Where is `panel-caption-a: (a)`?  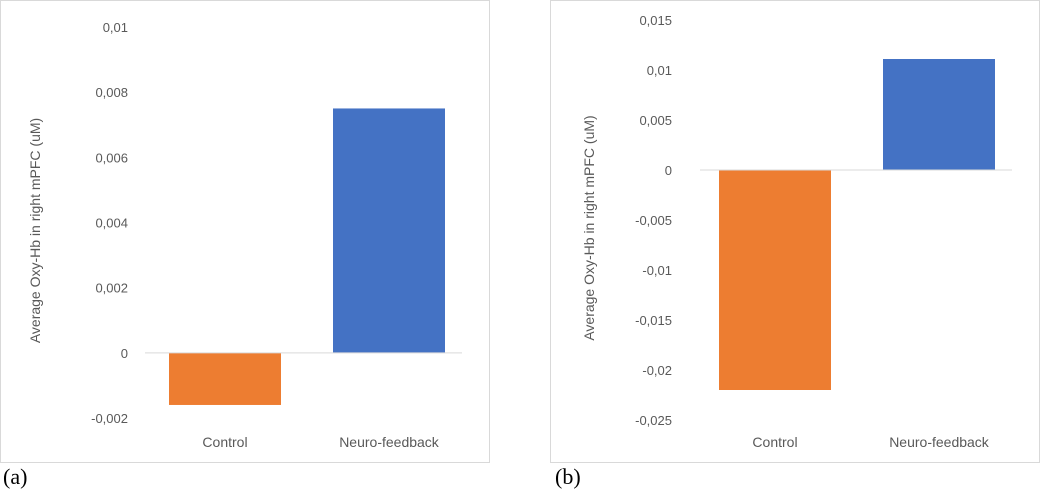 panel-caption-a: (a) is located at coordinates (15, 476).